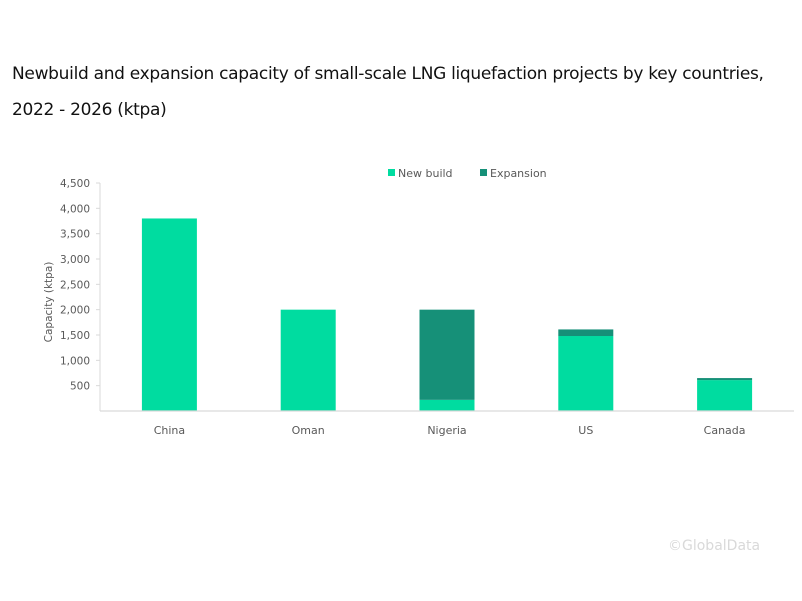 The image size is (802, 601). I want to click on y-tick-label: 1,000, so click(75, 361).